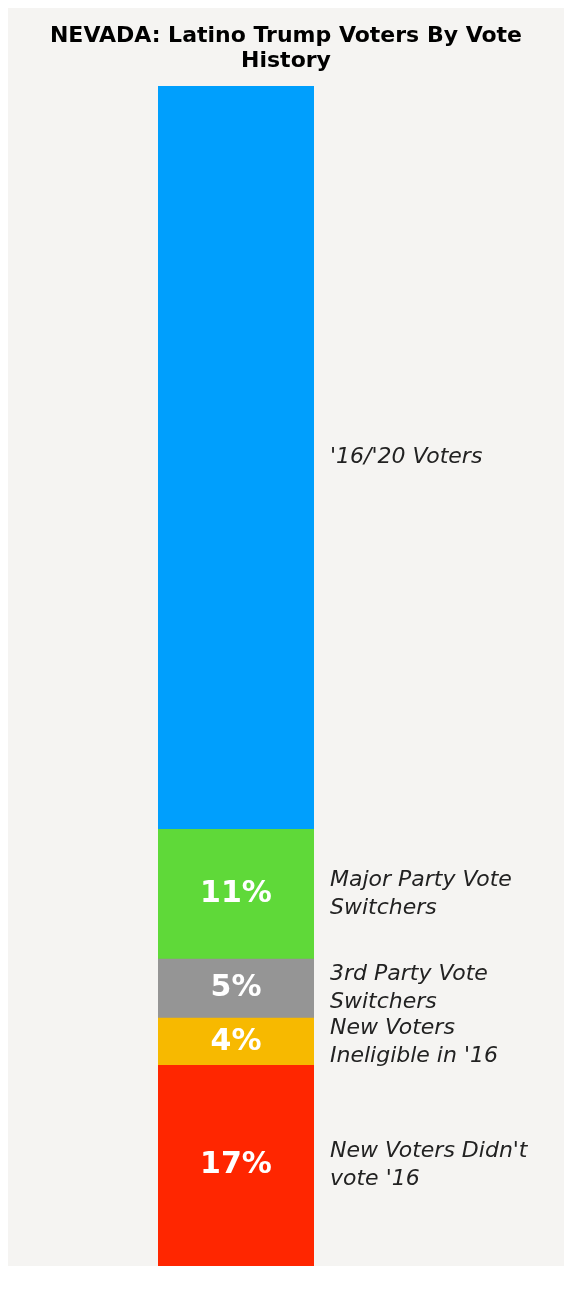 The image size is (572, 1296). I want to click on data-label: 5%, so click(236, 986).